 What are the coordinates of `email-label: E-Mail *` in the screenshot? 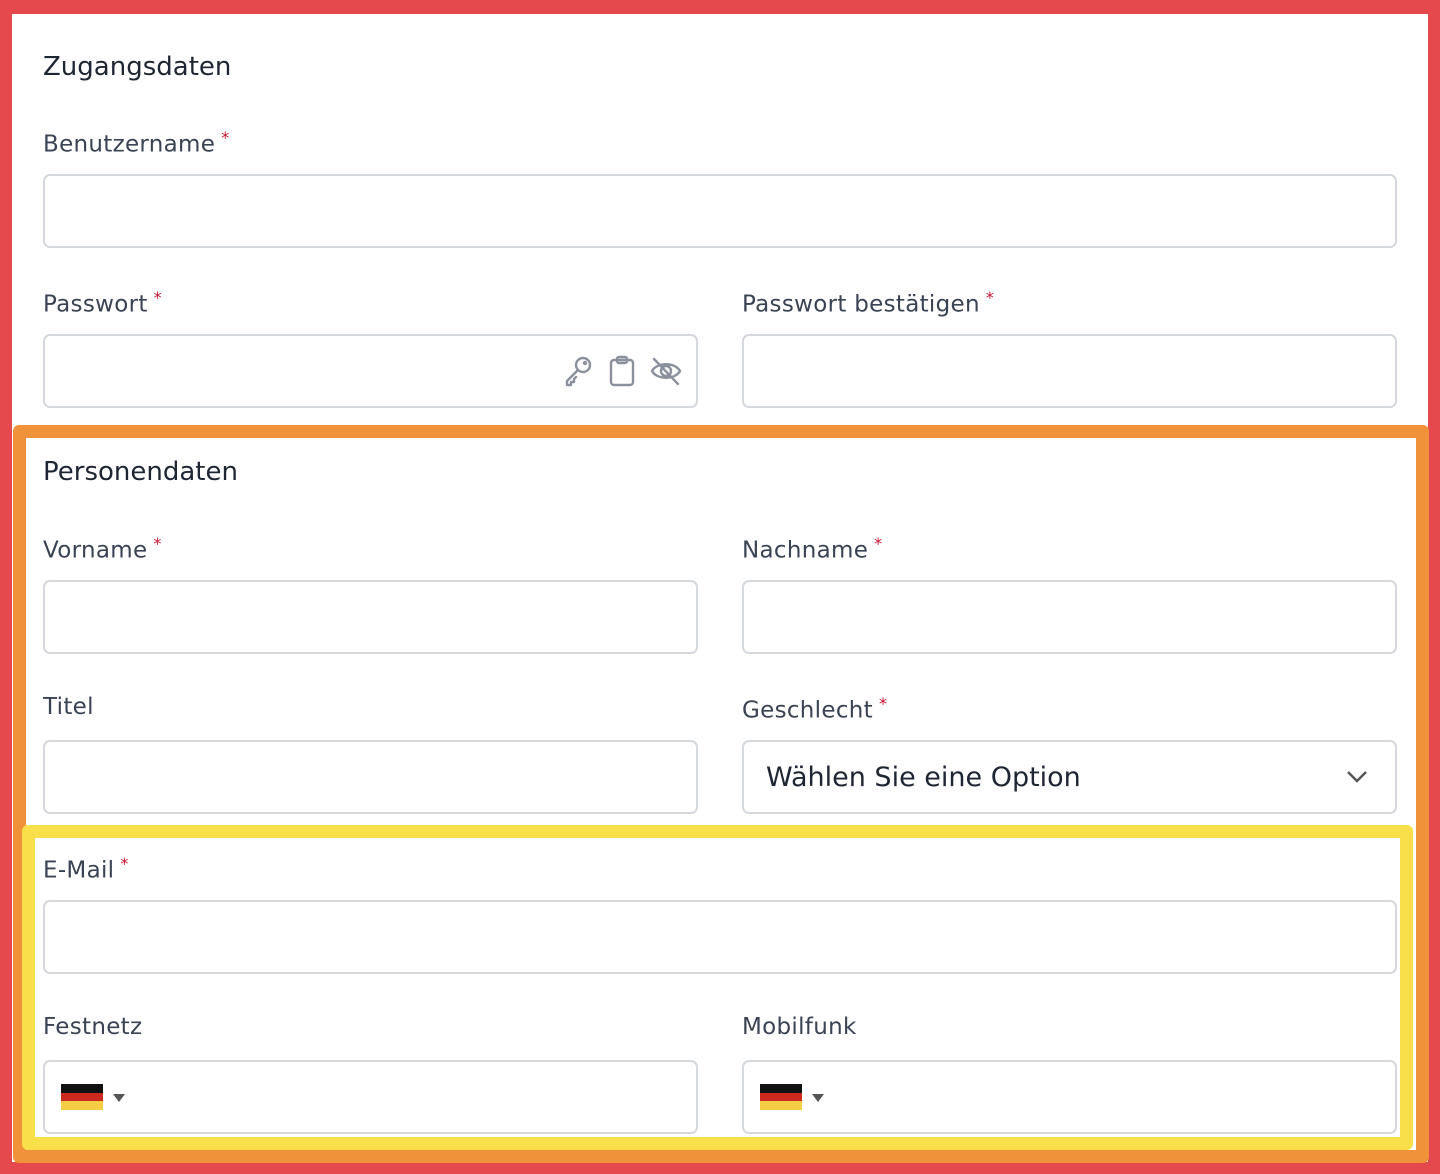 It's located at (86, 869).